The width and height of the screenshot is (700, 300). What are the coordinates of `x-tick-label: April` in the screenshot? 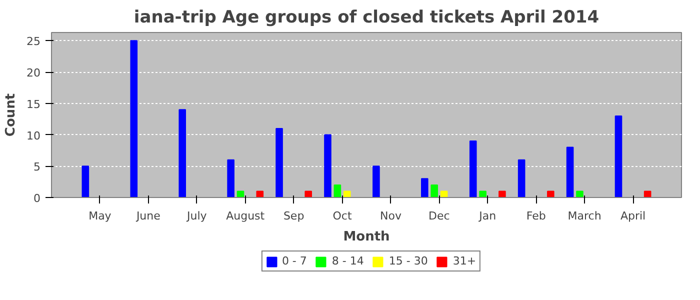 It's located at (633, 216).